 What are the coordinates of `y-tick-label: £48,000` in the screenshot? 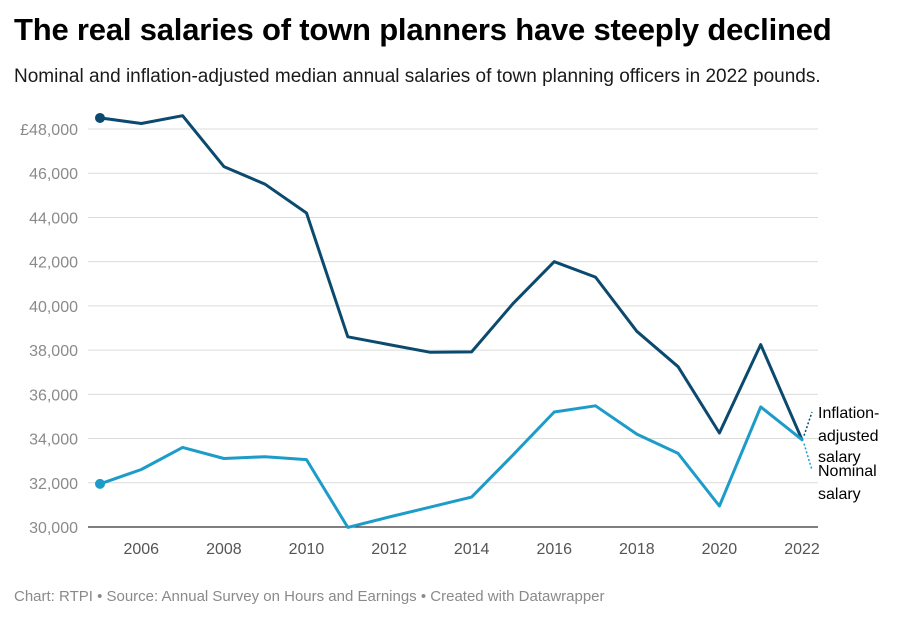 It's located at (49, 130).